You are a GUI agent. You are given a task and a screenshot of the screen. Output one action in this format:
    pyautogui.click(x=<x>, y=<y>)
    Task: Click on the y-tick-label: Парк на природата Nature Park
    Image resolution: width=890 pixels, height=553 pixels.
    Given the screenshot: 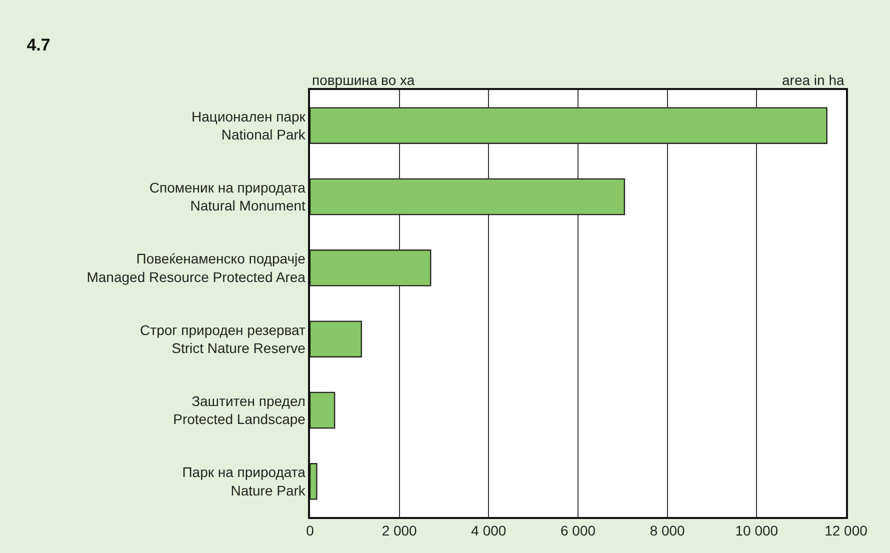 What is the action you would take?
    pyautogui.click(x=244, y=481)
    